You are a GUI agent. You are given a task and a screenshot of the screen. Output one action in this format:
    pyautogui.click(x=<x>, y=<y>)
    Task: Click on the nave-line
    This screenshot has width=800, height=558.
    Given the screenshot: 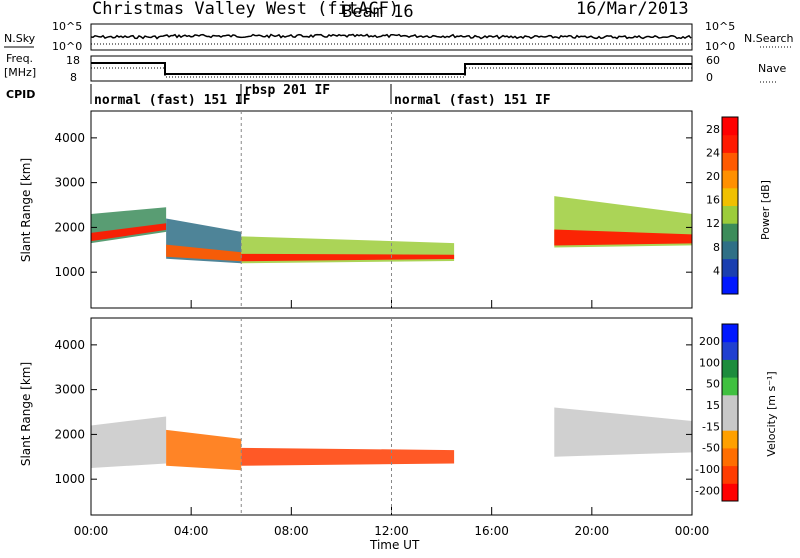 What is the action you would take?
    pyautogui.click(x=391, y=72)
    